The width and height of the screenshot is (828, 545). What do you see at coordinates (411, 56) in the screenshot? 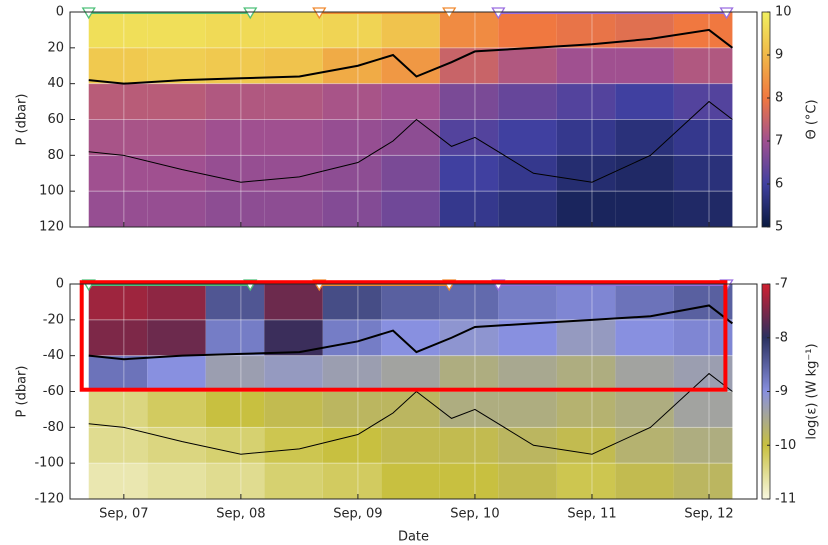
I see `profile-line` at bounding box center [411, 56].